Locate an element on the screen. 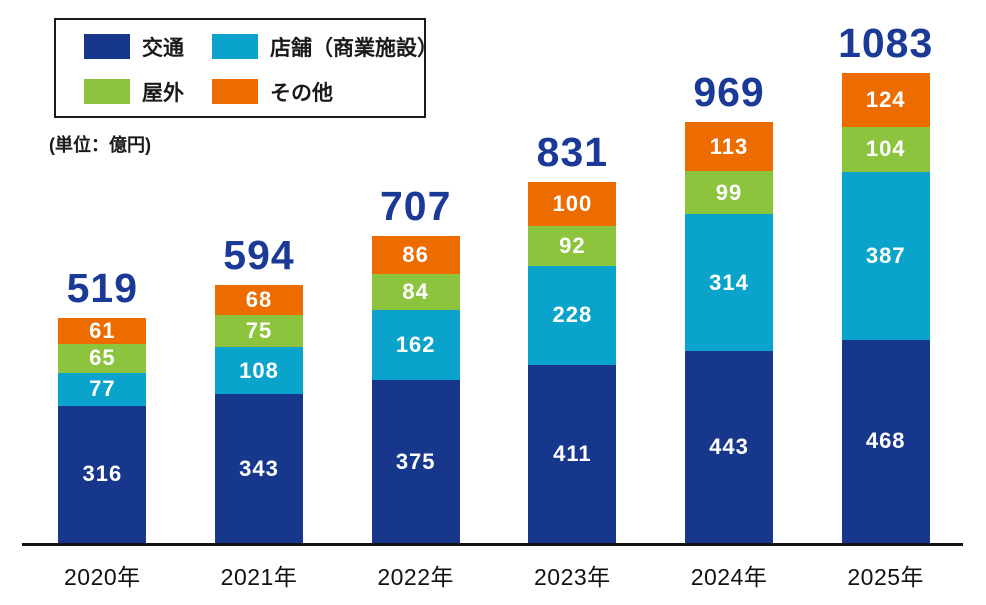 This screenshot has width=986, height=605. legend-swatch-other is located at coordinates (235, 91).